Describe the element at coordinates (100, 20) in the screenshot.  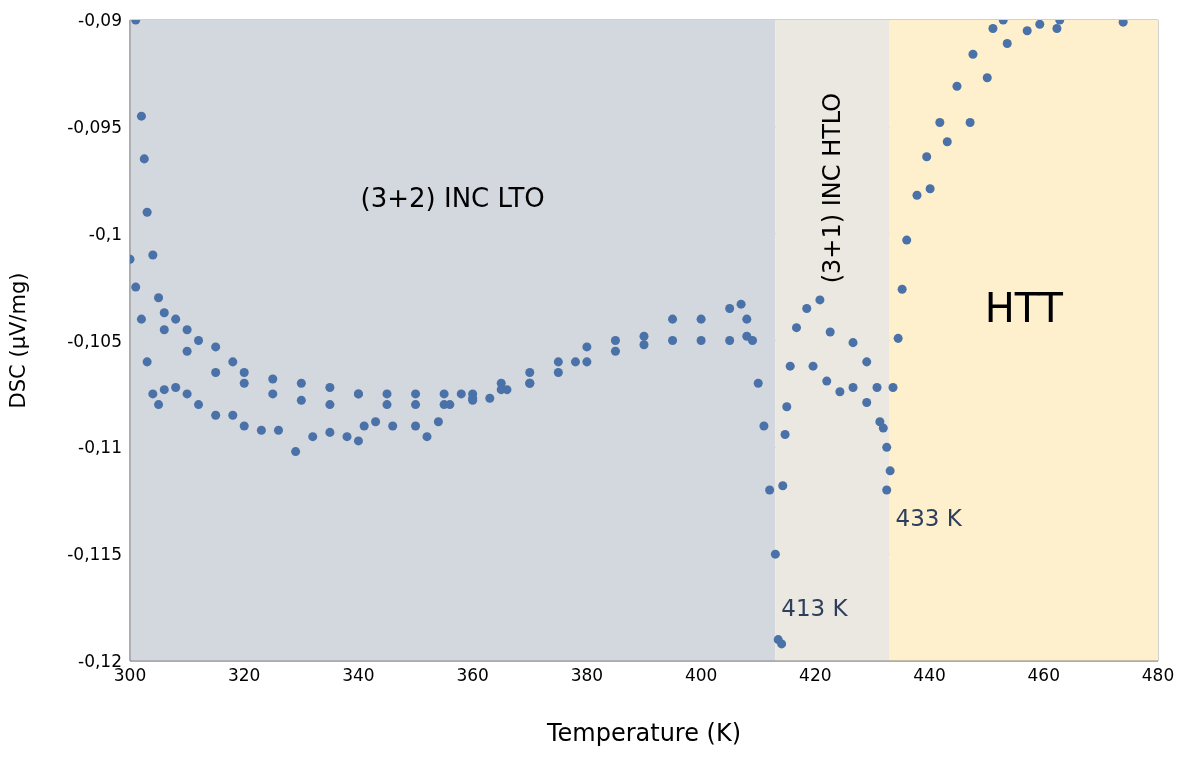
I see `y-tick-label: -0,09` at that location.